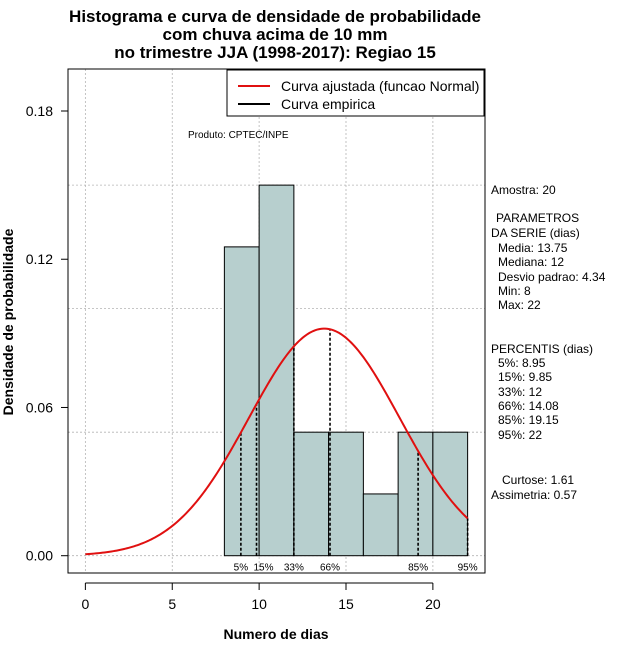  Describe the element at coordinates (523, 190) in the screenshot. I see `sample-size: Amostra: 20` at that location.